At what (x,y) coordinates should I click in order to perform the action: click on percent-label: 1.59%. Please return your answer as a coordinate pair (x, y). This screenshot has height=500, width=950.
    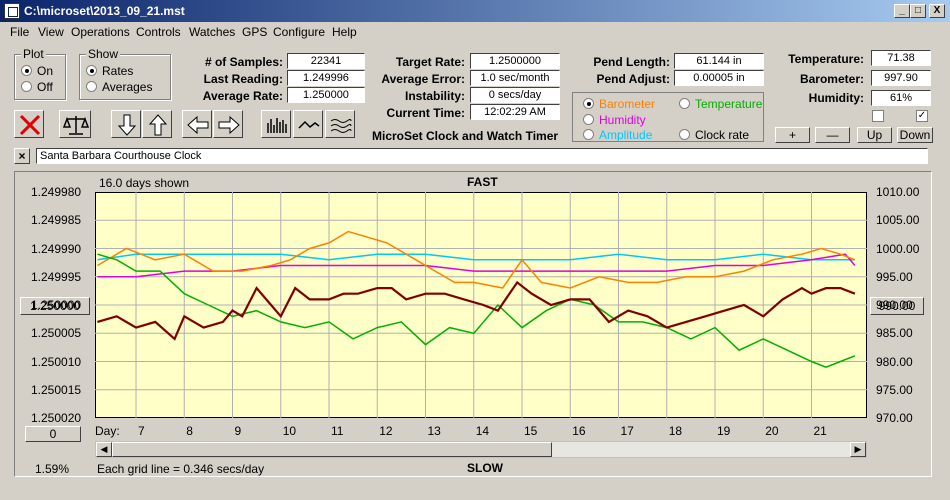
    Looking at the image, I should click on (52, 469).